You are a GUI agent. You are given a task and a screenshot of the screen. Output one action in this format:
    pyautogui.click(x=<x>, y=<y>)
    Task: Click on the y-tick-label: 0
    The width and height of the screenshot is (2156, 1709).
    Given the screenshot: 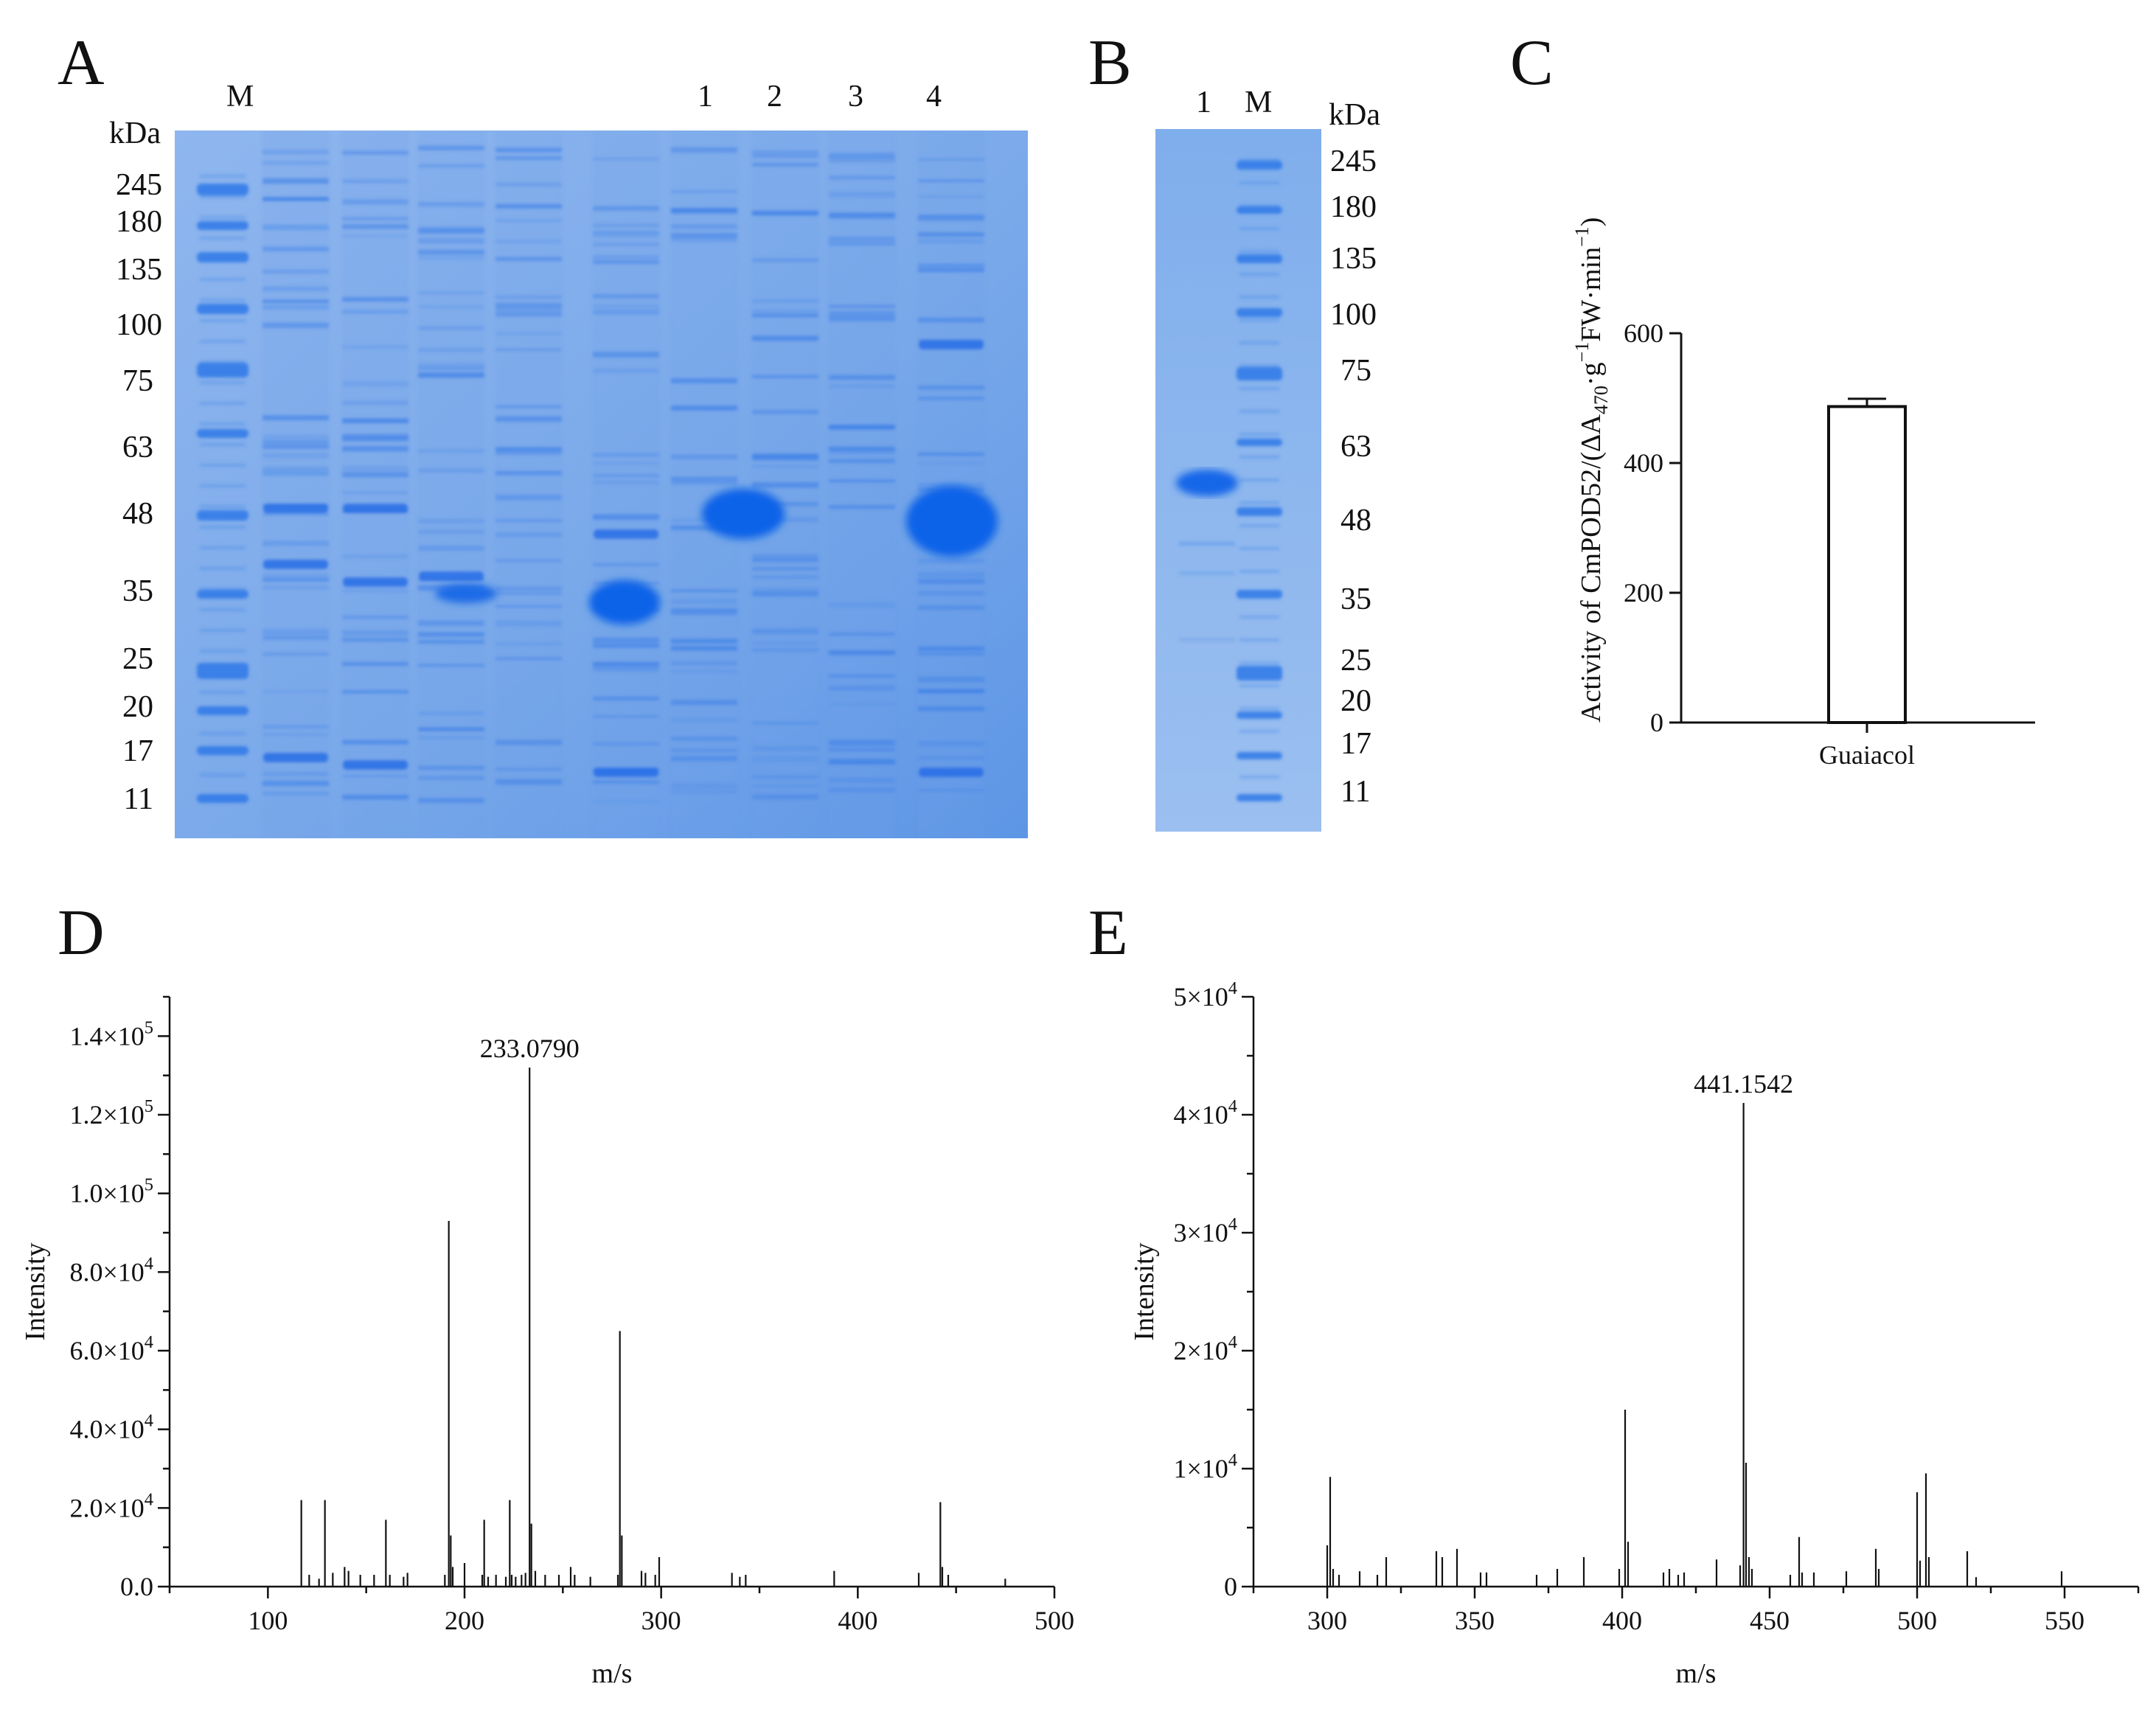 What is the action you would take?
    pyautogui.click(x=1657, y=722)
    